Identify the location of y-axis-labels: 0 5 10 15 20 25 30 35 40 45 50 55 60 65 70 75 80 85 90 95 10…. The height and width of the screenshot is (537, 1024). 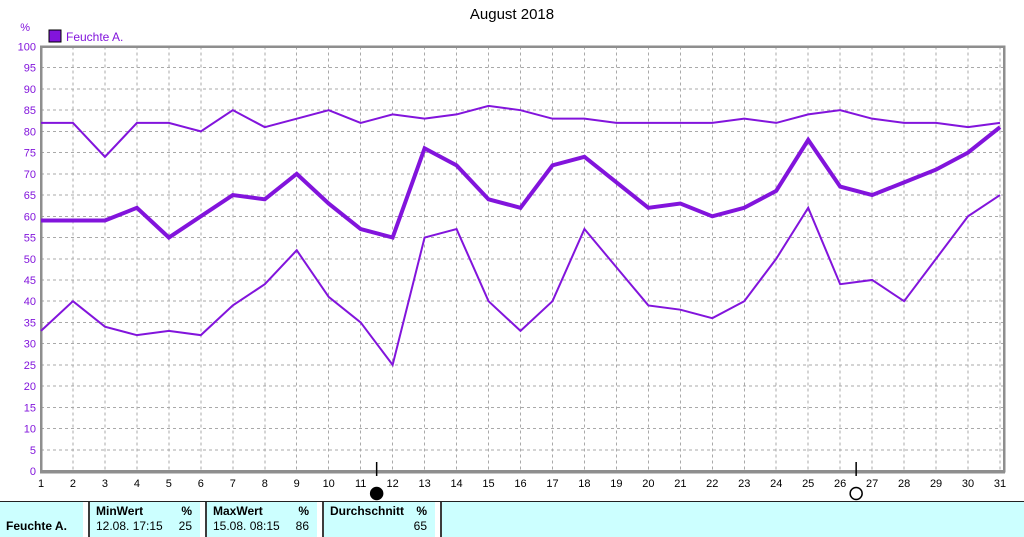
(27, 260).